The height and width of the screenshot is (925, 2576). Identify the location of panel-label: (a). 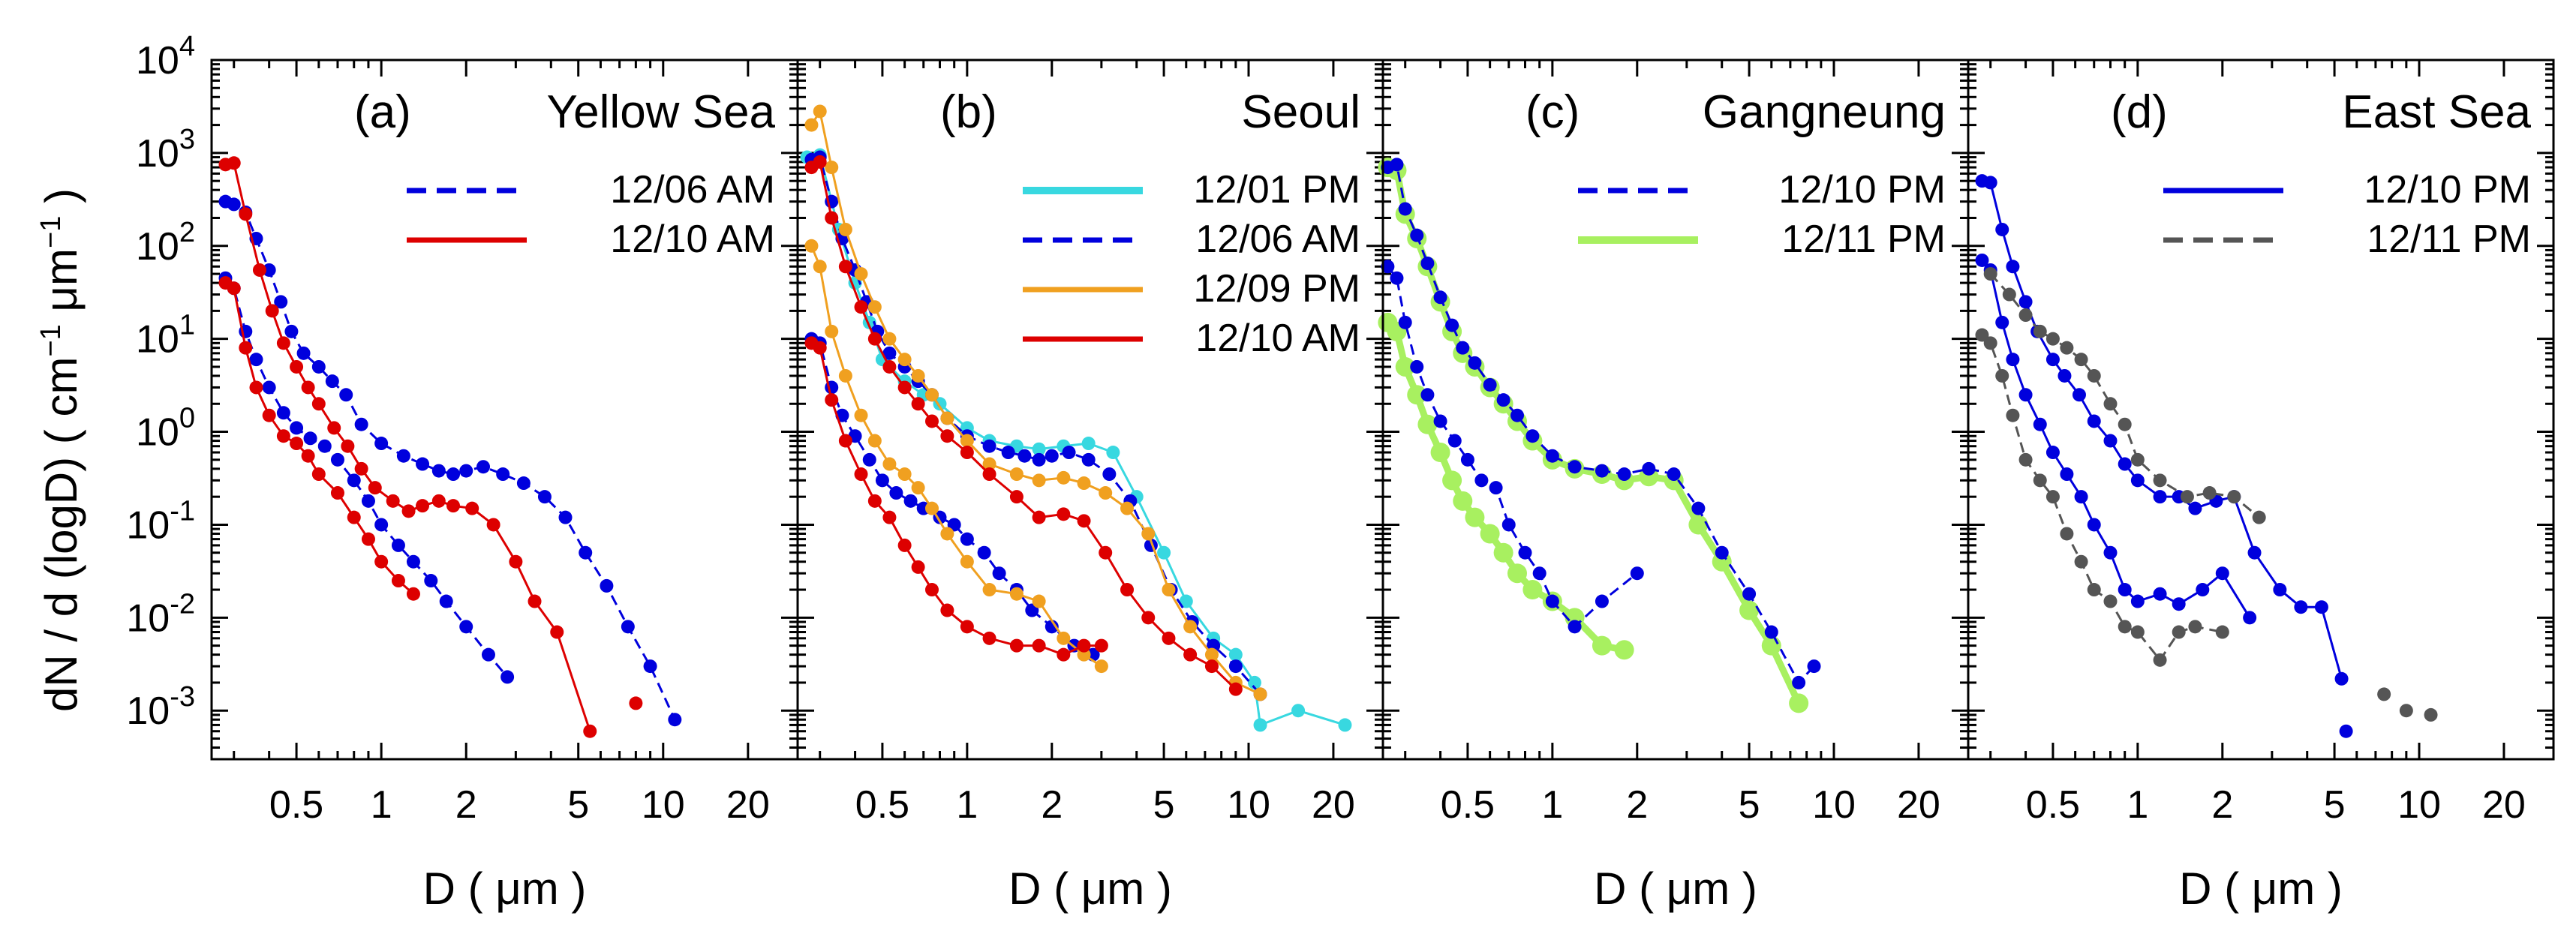
(382, 112).